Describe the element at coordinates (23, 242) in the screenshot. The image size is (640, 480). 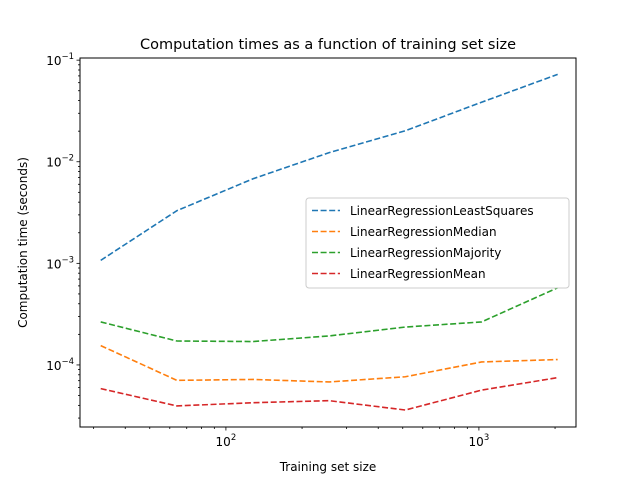
I see `y-axis-label: Computation time (seconds)` at that location.